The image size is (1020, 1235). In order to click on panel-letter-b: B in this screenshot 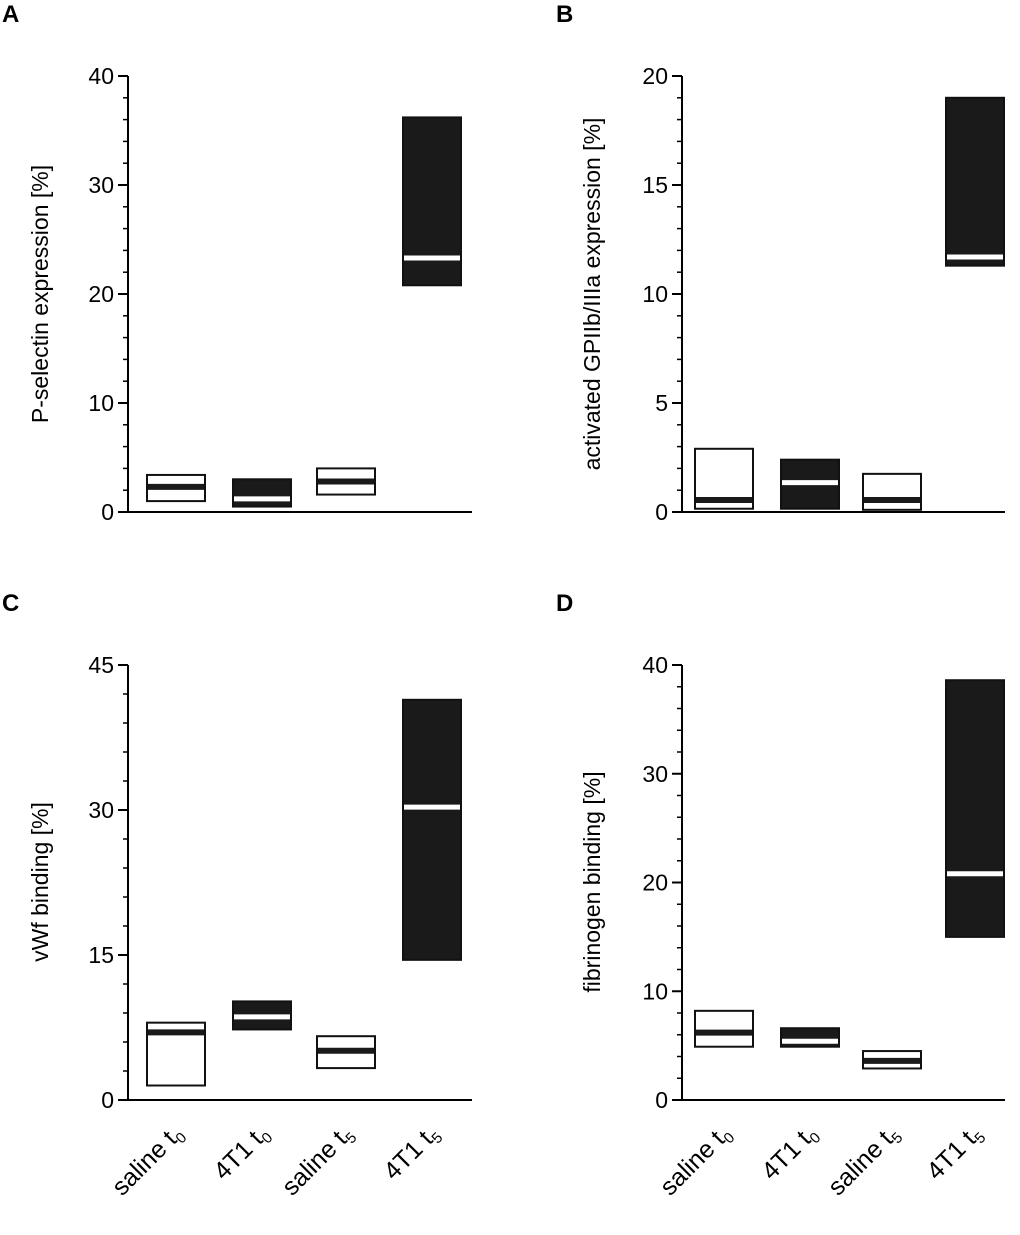, I will do `click(564, 14)`.